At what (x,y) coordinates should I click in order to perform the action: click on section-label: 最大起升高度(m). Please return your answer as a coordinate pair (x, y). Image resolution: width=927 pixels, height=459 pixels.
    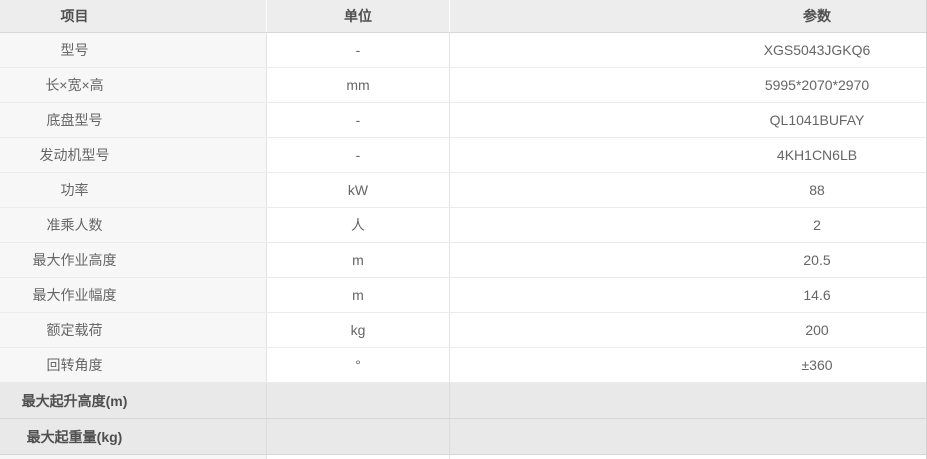
    Looking at the image, I should click on (133, 400).